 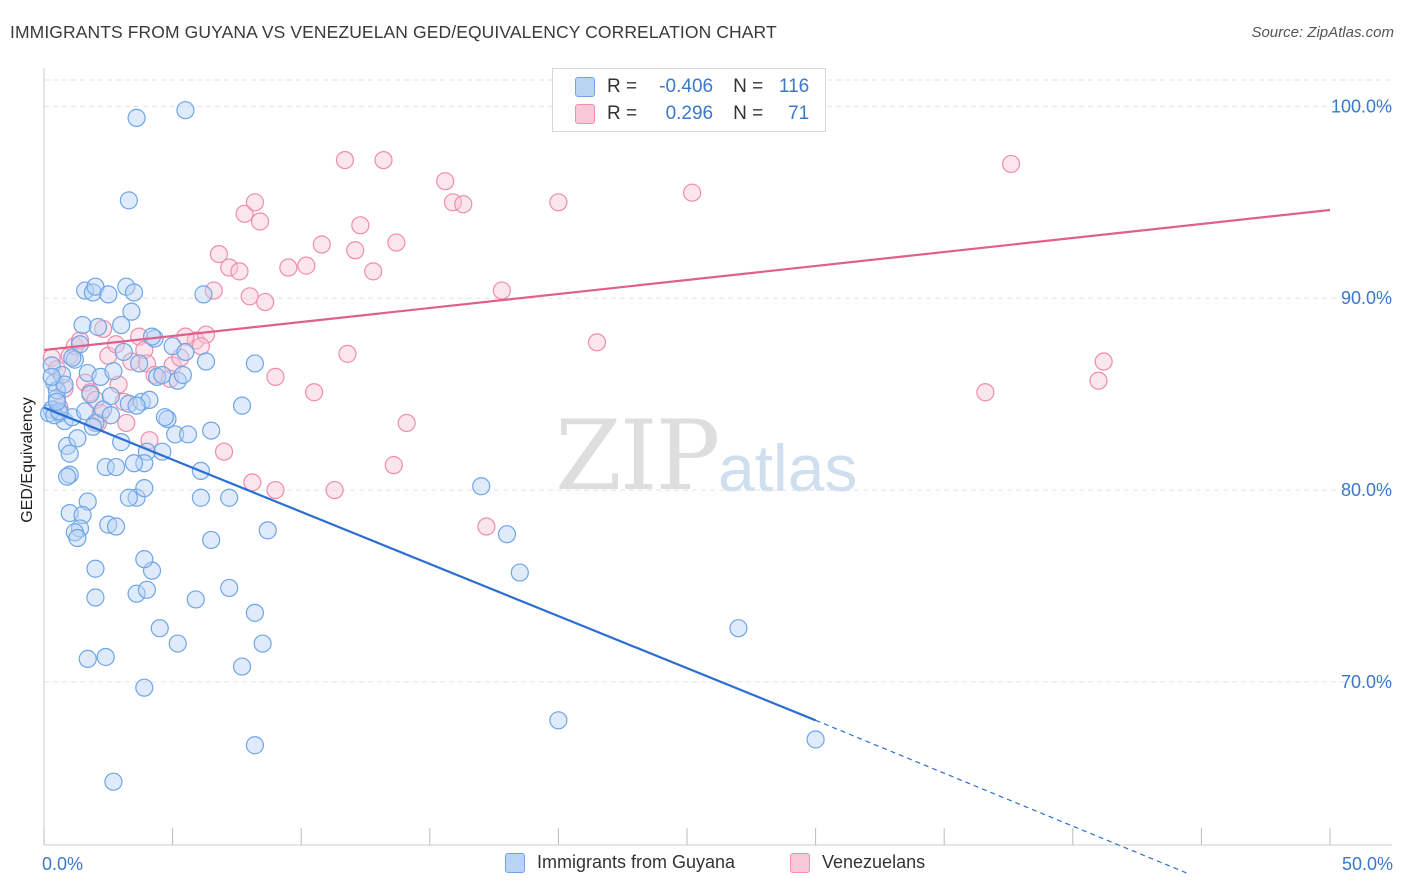 What do you see at coordinates (794, 86) in the screenshot?
I see `legend-n-value: 116` at bounding box center [794, 86].